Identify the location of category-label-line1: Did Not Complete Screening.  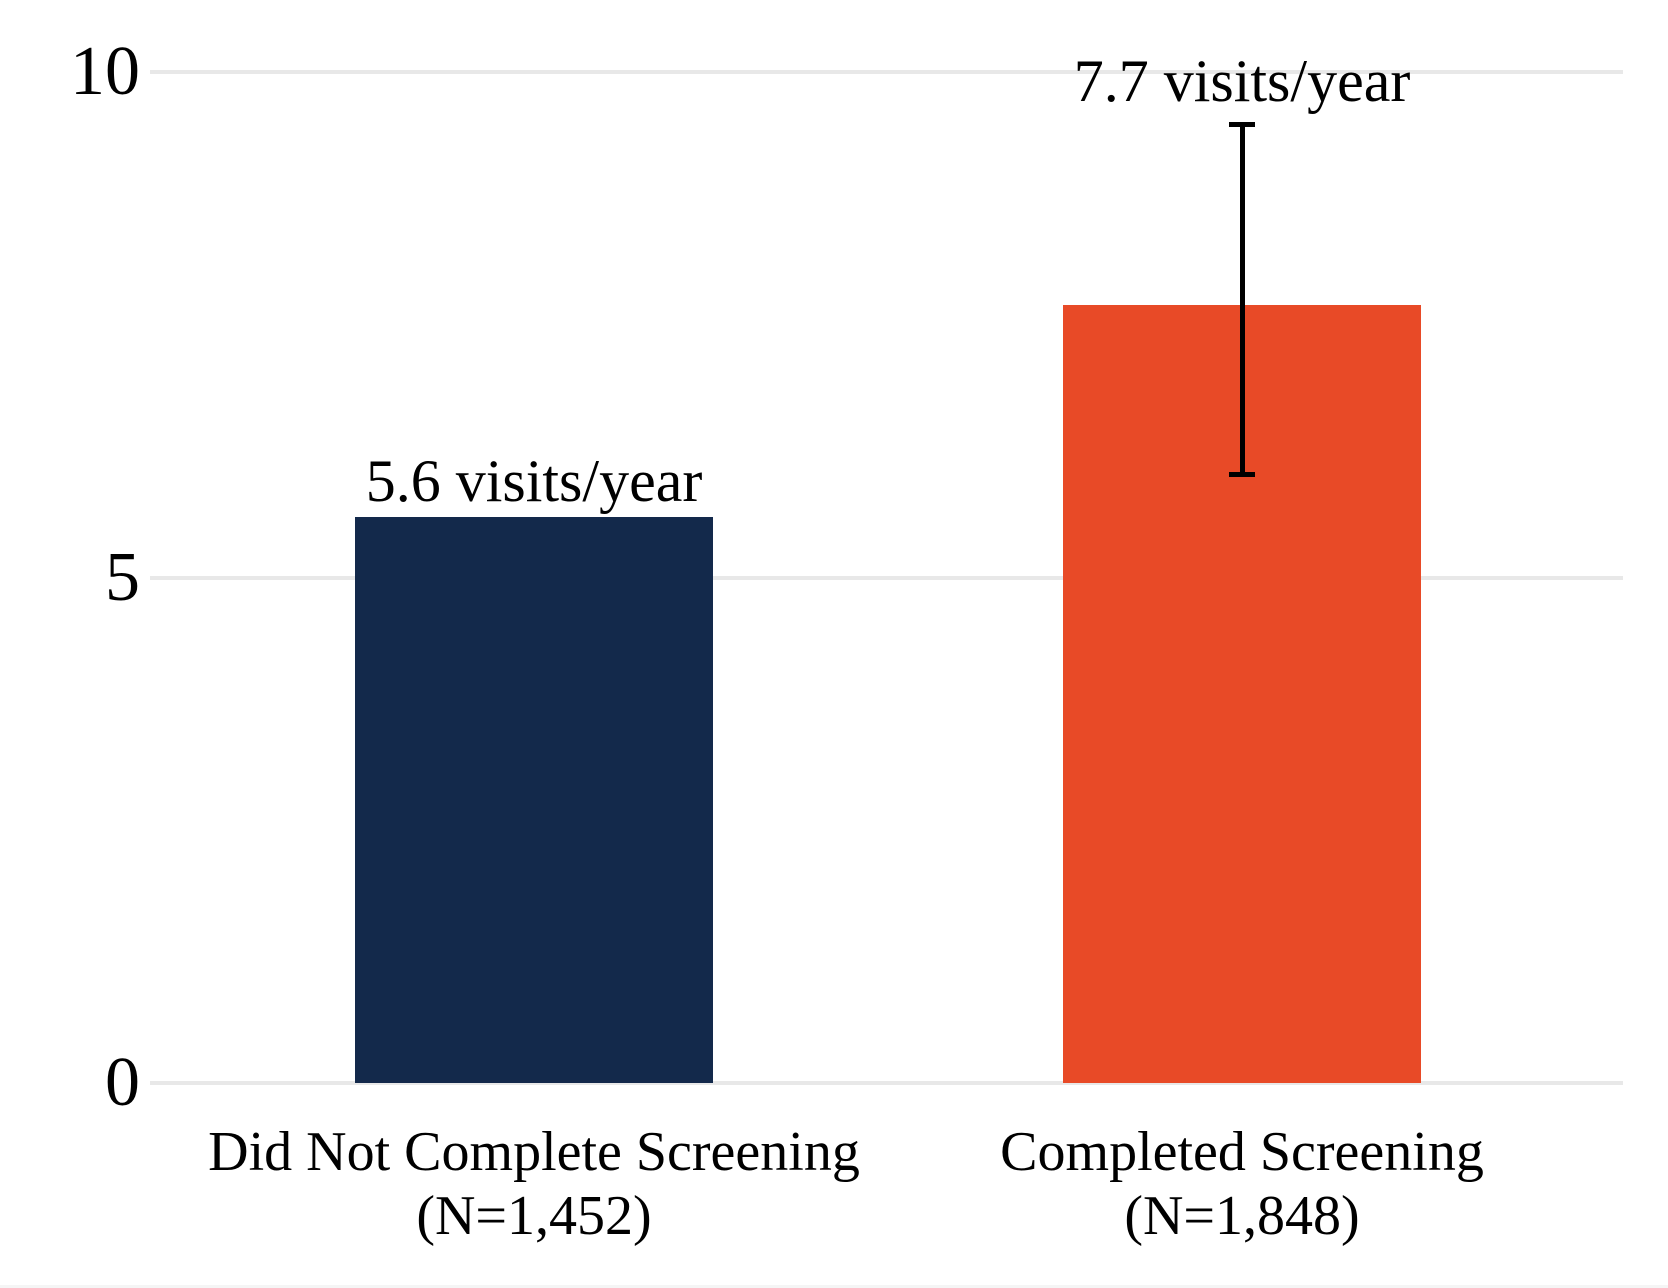
(534, 1152).